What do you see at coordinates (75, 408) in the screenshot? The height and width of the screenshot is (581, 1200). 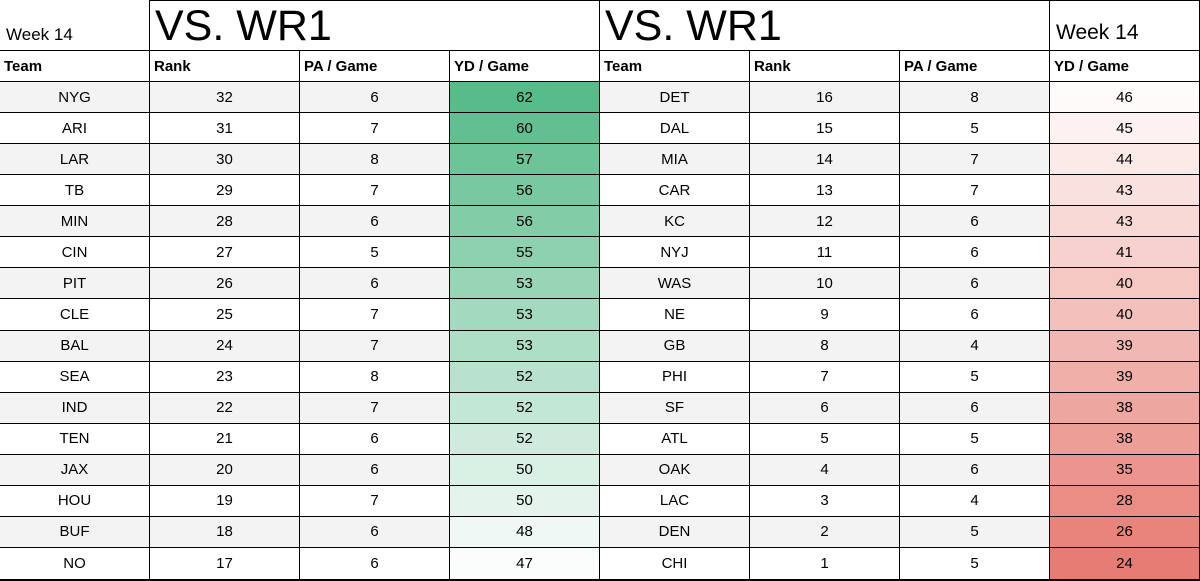 I see `team-cell: IND` at bounding box center [75, 408].